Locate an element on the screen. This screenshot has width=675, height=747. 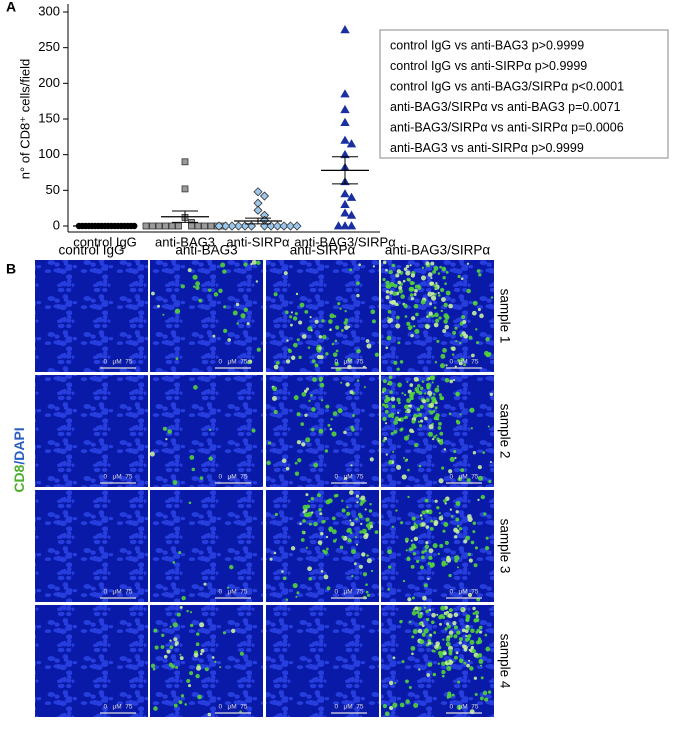
comparison: control IgG vs anti-BAG3/SIRPα p<0.0001 is located at coordinates (507, 86).